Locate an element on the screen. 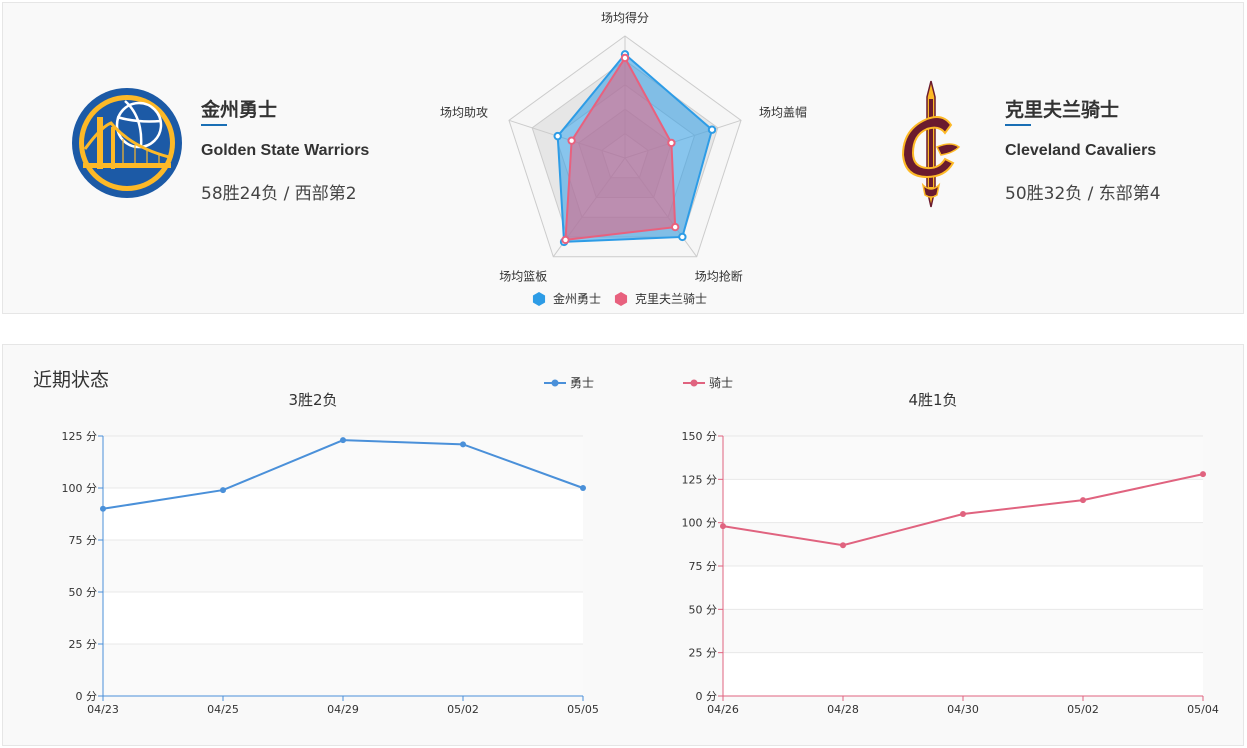 This screenshot has width=1247, height=748. cavaliers-logo is located at coordinates (931, 144).